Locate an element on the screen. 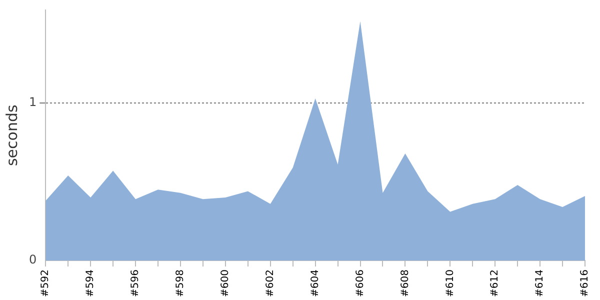  x-tick-label: #606 is located at coordinates (360, 284).